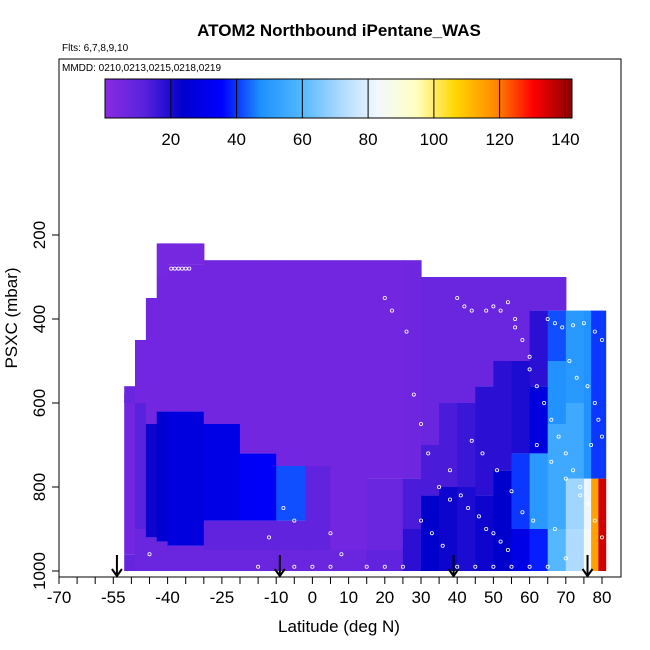 This screenshot has height=650, width=650. Describe the element at coordinates (493, 597) in the screenshot. I see `x-tick-label: 50` at that location.